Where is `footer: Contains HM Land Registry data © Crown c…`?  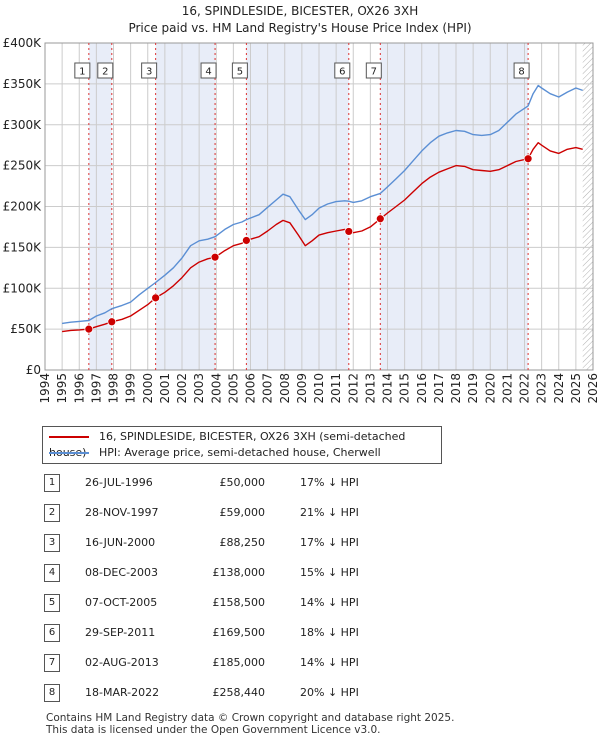
footer: Contains HM Land Registry data © Crown c… is located at coordinates (250, 724).